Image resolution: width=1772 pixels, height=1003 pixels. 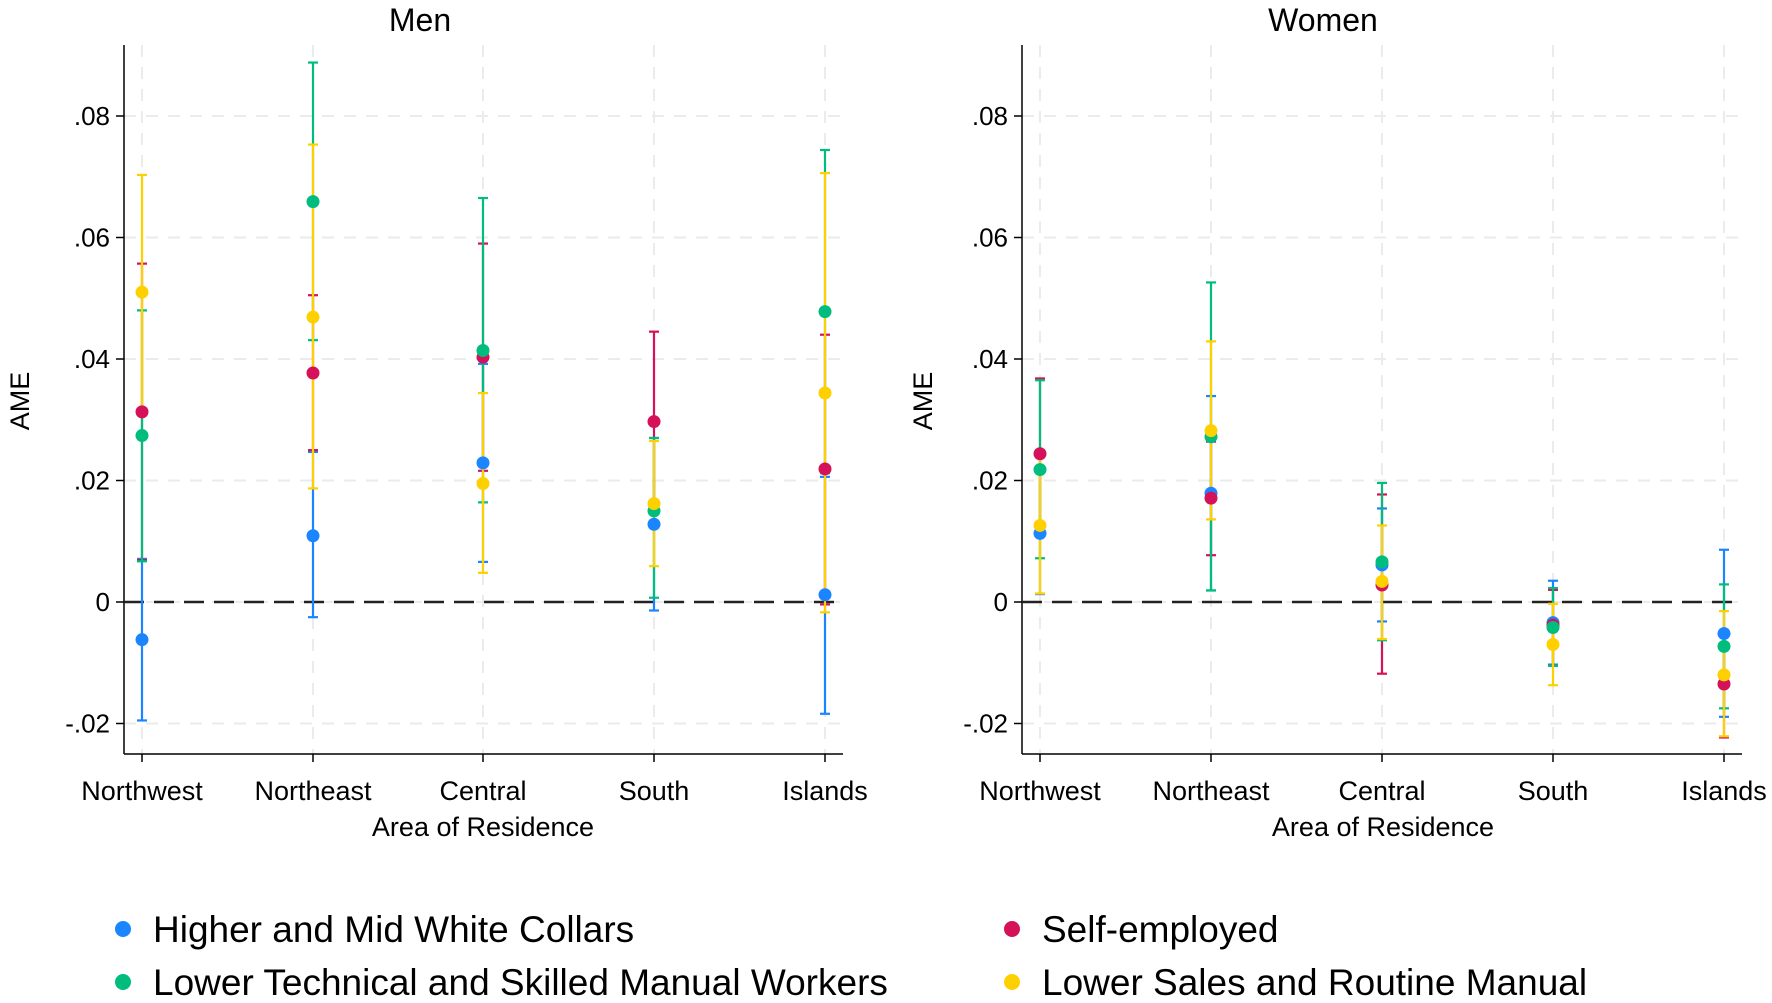 I want to click on legend-label-white-collars: Higher and Mid White Collars, so click(x=393, y=929).